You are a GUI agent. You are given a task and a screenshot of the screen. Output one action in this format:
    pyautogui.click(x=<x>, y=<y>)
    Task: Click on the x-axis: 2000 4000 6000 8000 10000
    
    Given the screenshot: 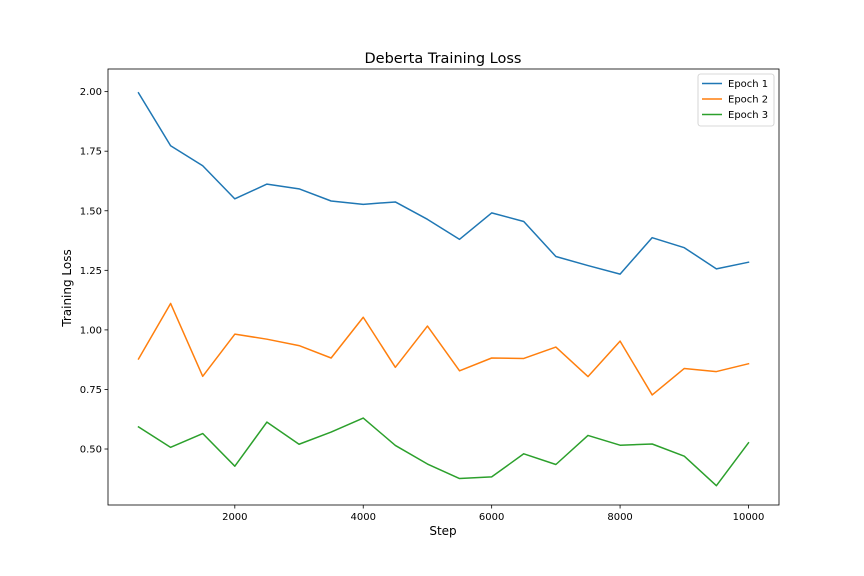 What is the action you would take?
    pyautogui.click(x=493, y=514)
    